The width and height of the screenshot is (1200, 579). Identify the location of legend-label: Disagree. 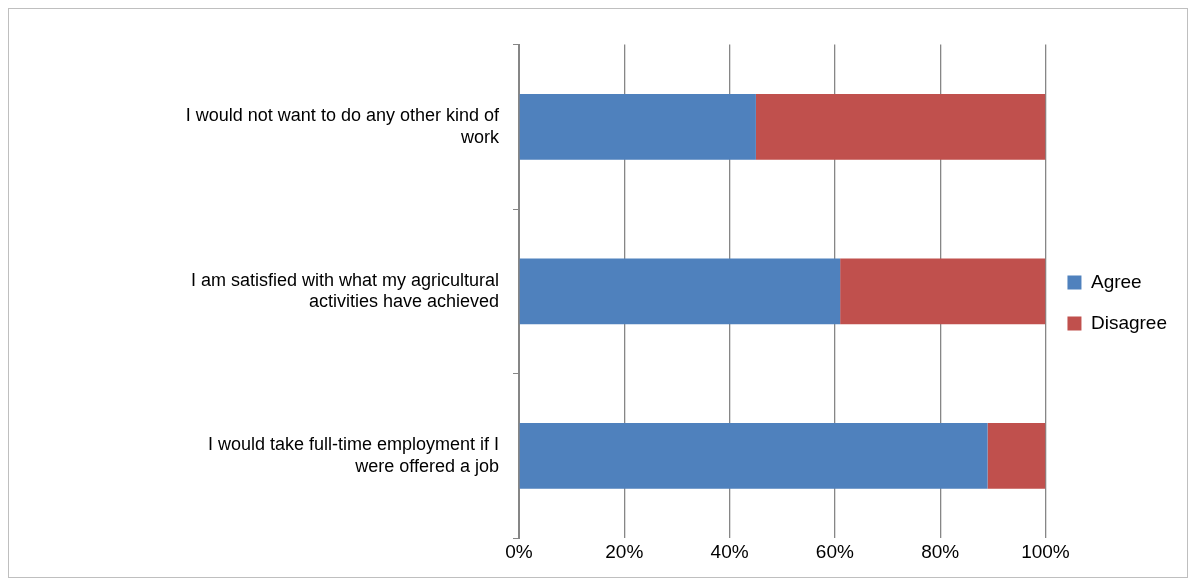
(1129, 322).